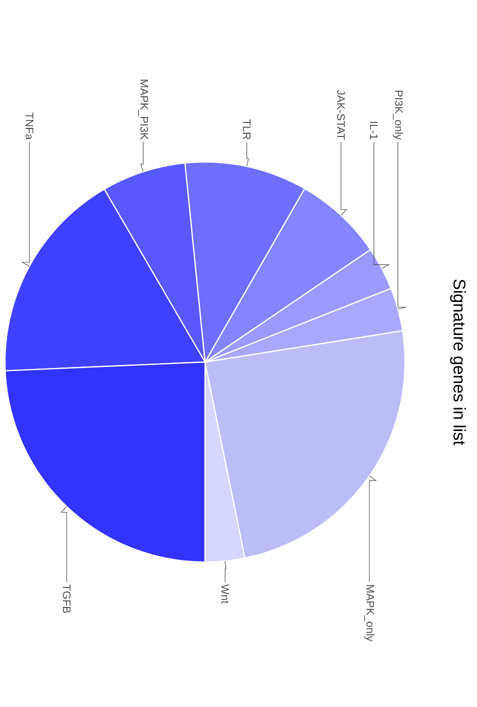 The height and width of the screenshot is (707, 477). I want to click on slice-label: MAPK_only, so click(369, 613).